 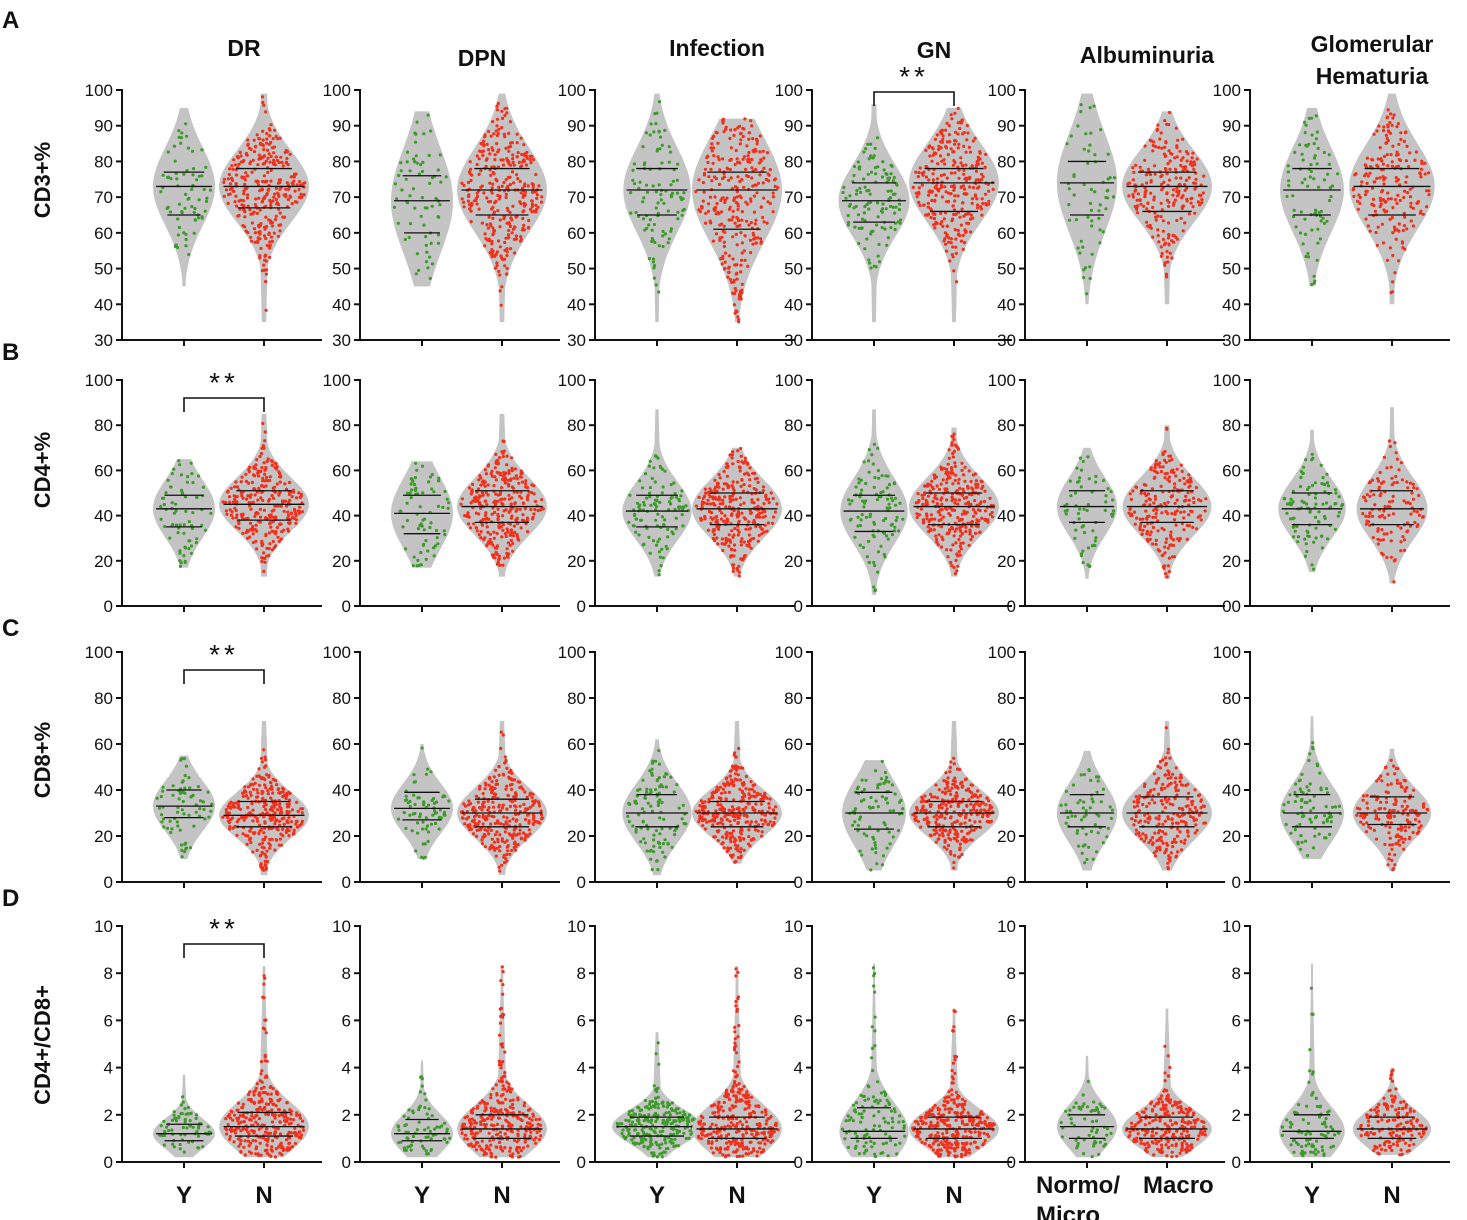 I want to click on y-tick-label: 0, so click(x=346, y=606).